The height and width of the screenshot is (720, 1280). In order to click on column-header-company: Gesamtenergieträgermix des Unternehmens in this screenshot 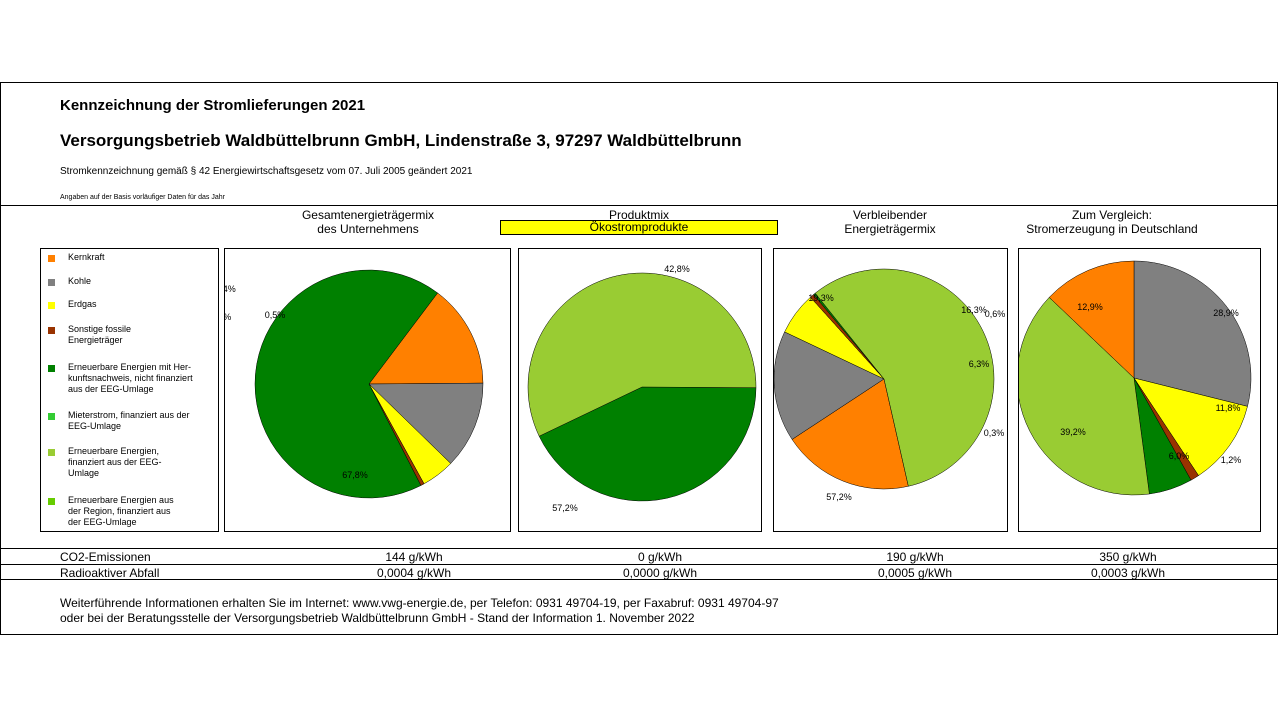, I will do `click(368, 222)`.